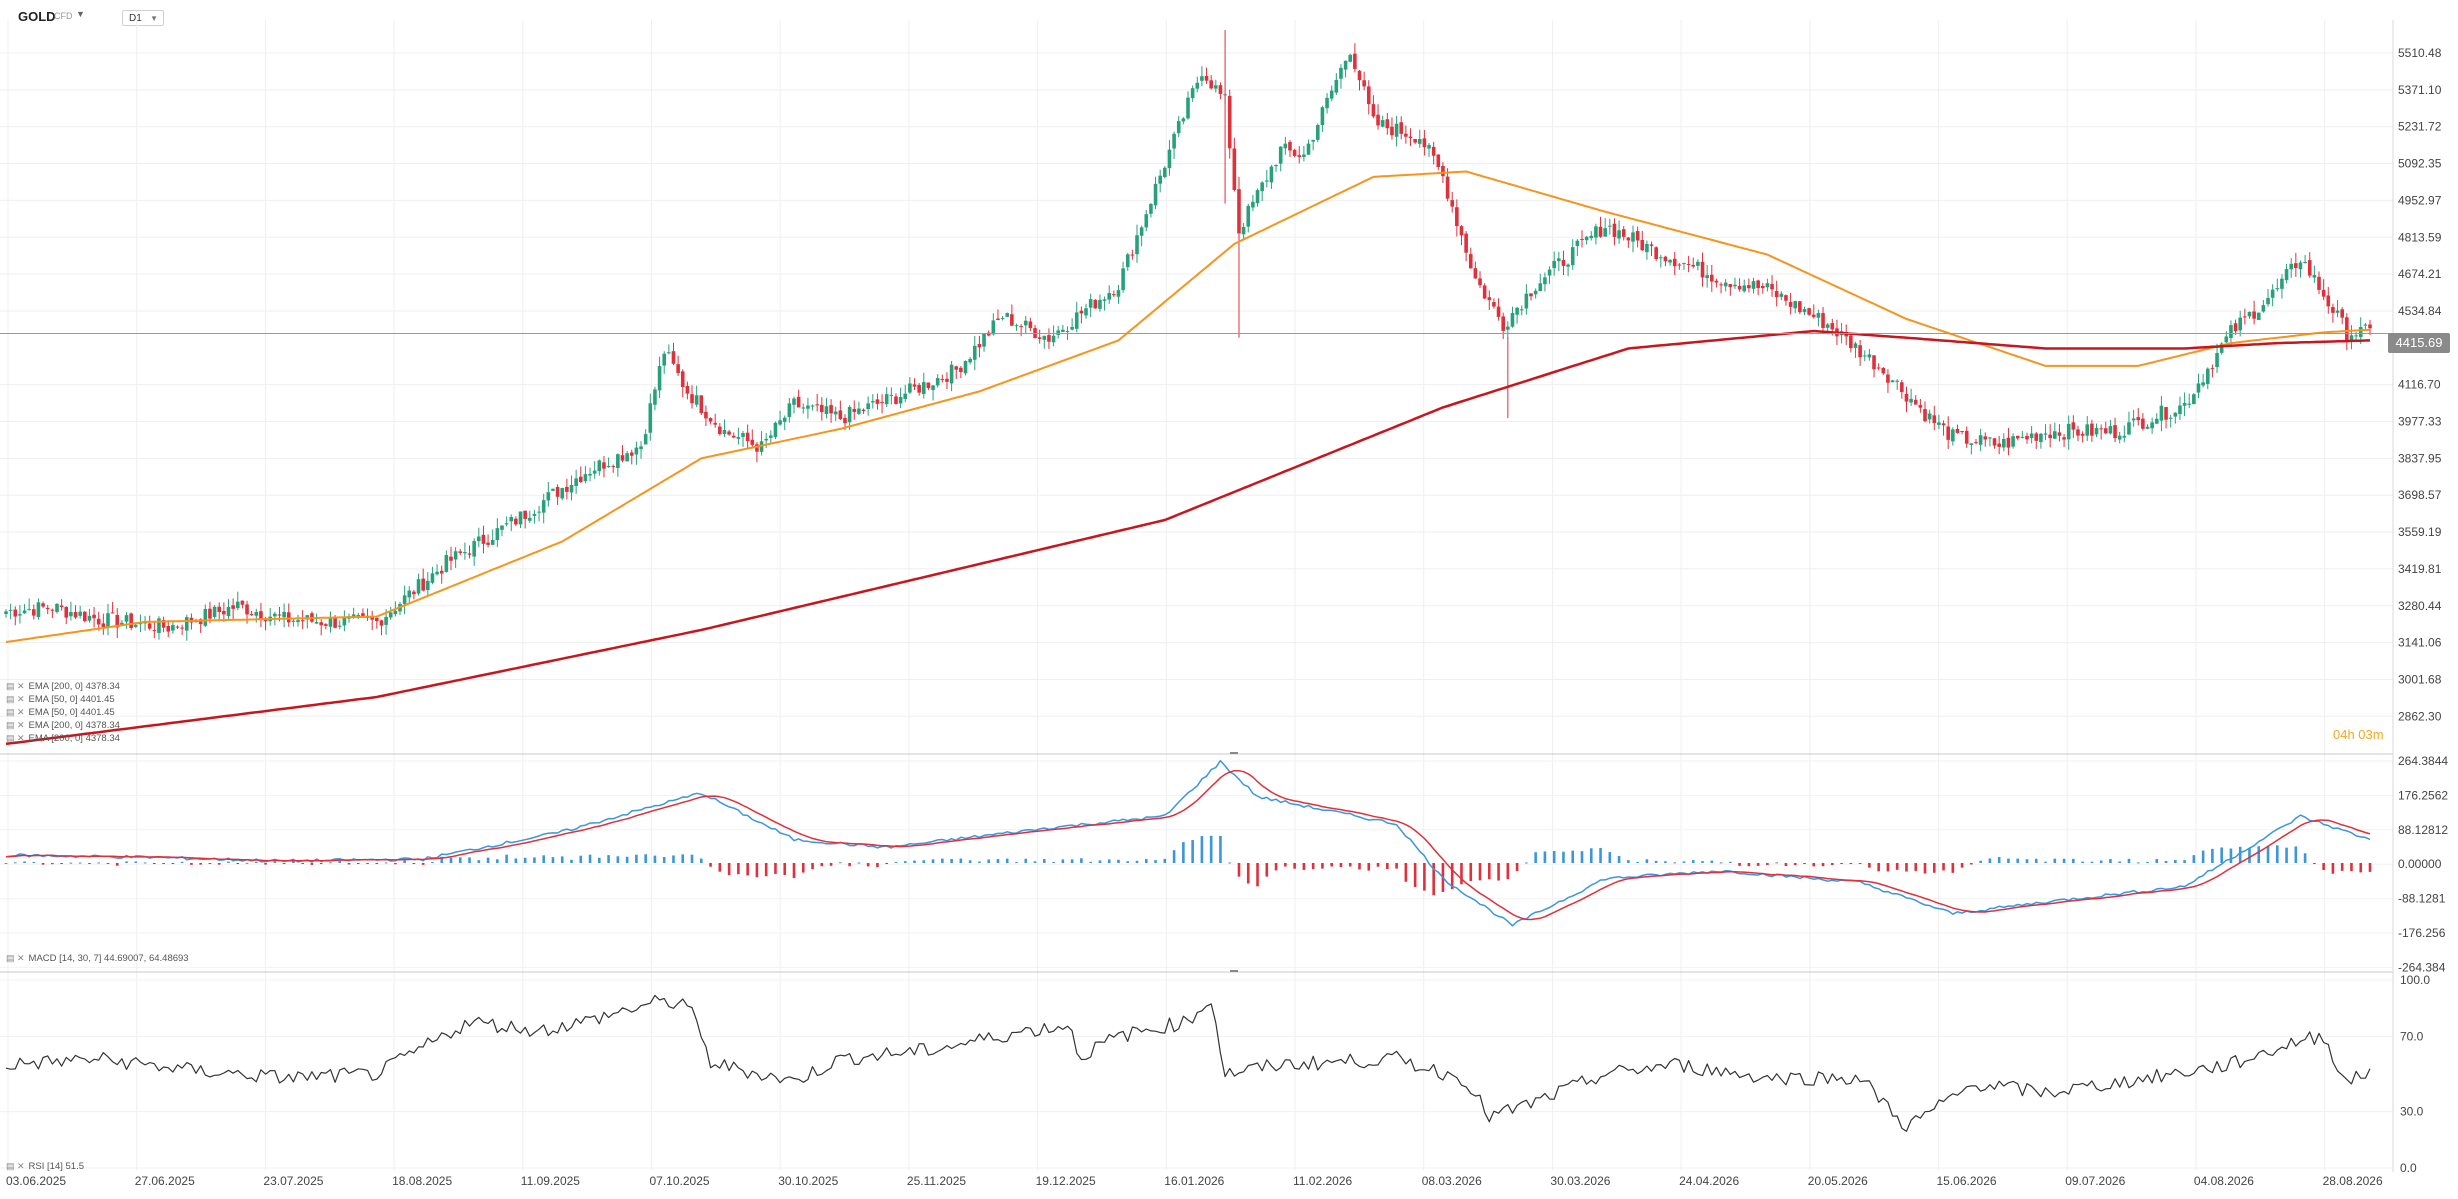 The width and height of the screenshot is (2458, 1199). Describe the element at coordinates (63, 16) in the screenshot. I see `symbol-type: CFD` at that location.